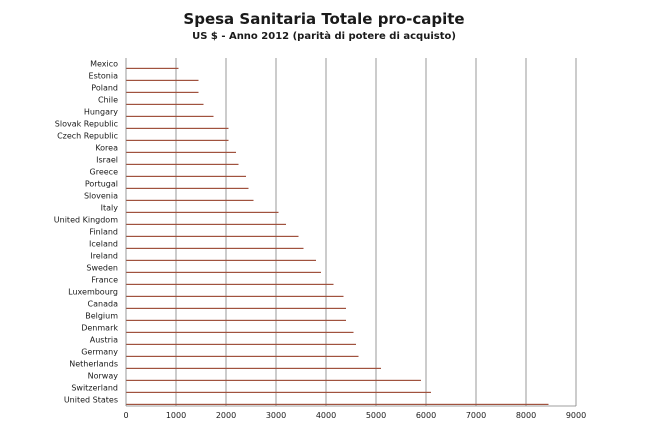  What do you see at coordinates (104, 75) in the screenshot?
I see `category-label: Estonia` at bounding box center [104, 75].